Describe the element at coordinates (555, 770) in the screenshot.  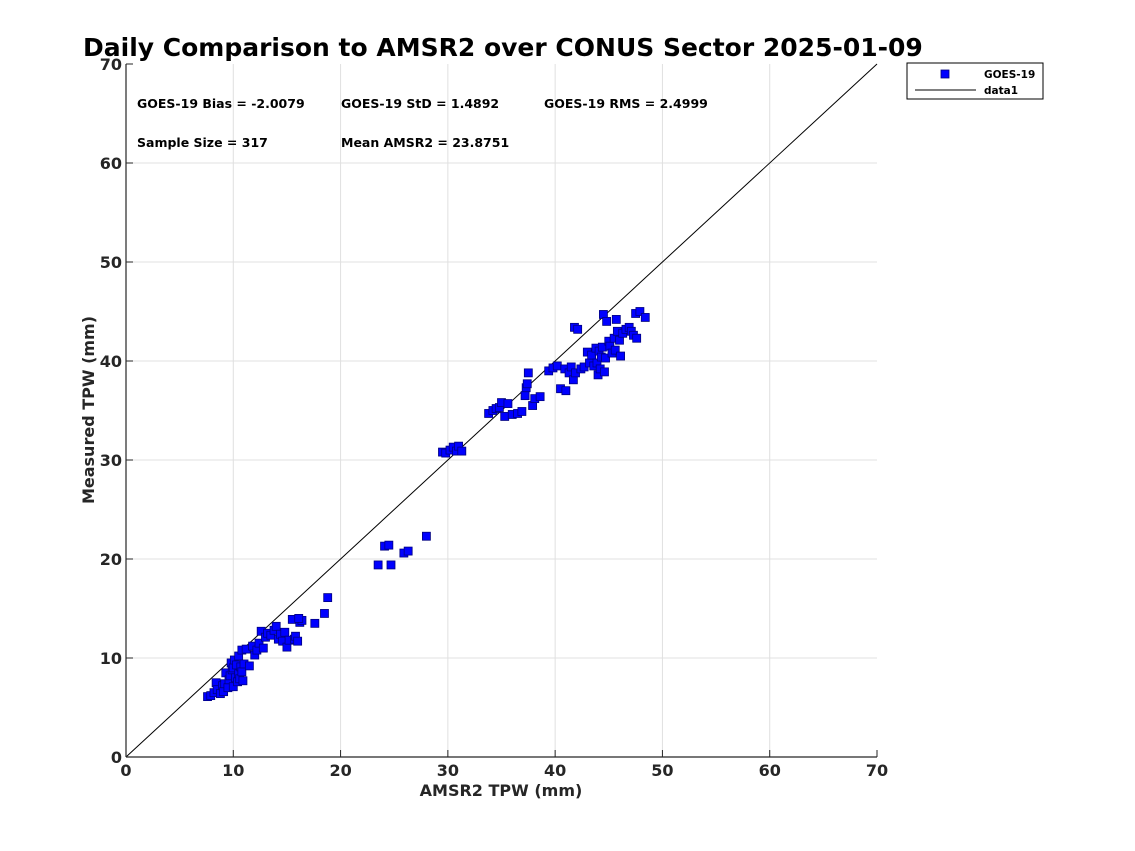
I see `x-tick-label: 40` at that location.